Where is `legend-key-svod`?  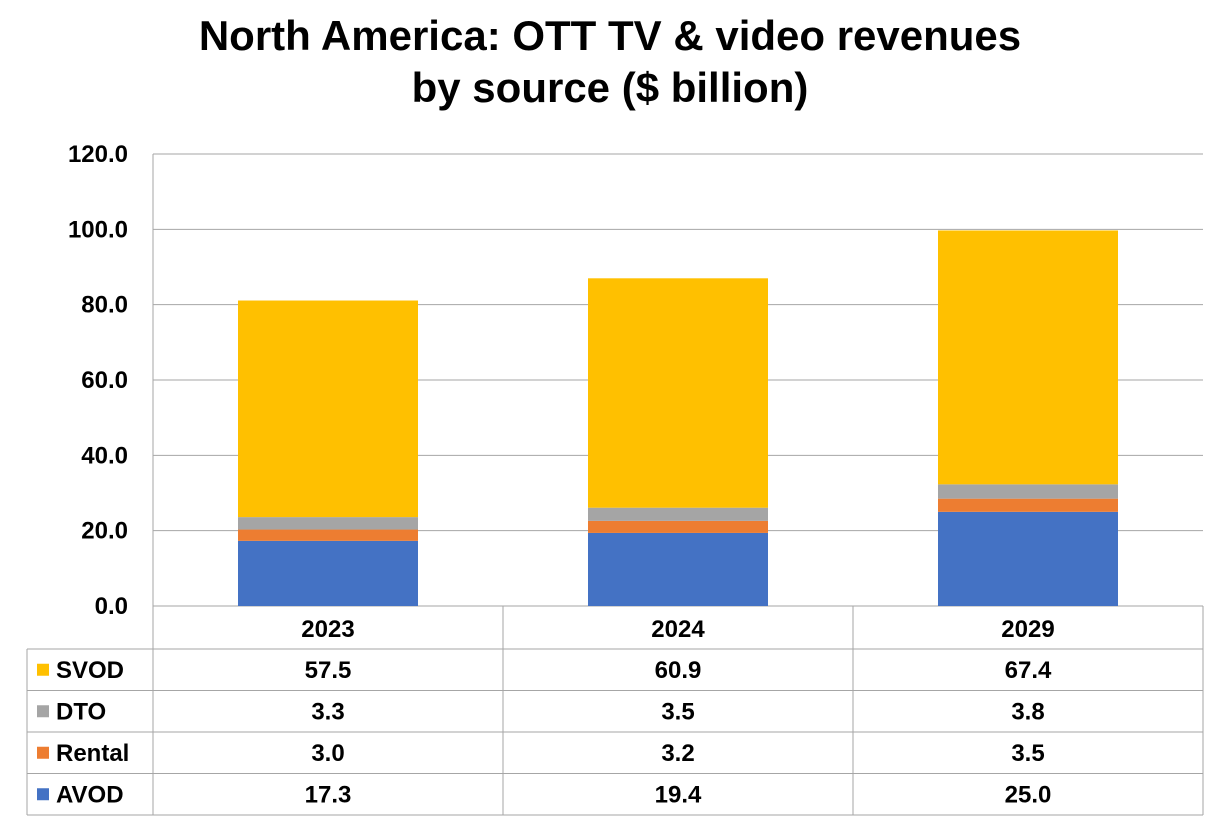 legend-key-svod is located at coordinates (43, 669).